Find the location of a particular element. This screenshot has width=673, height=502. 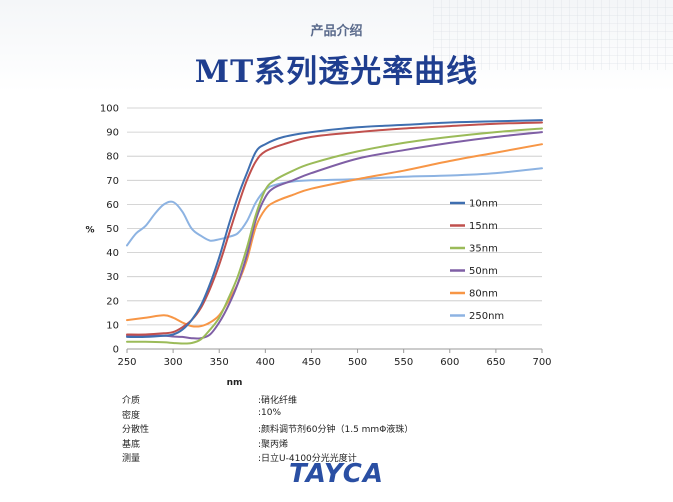

x-tick-label: 450 is located at coordinates (311, 362).